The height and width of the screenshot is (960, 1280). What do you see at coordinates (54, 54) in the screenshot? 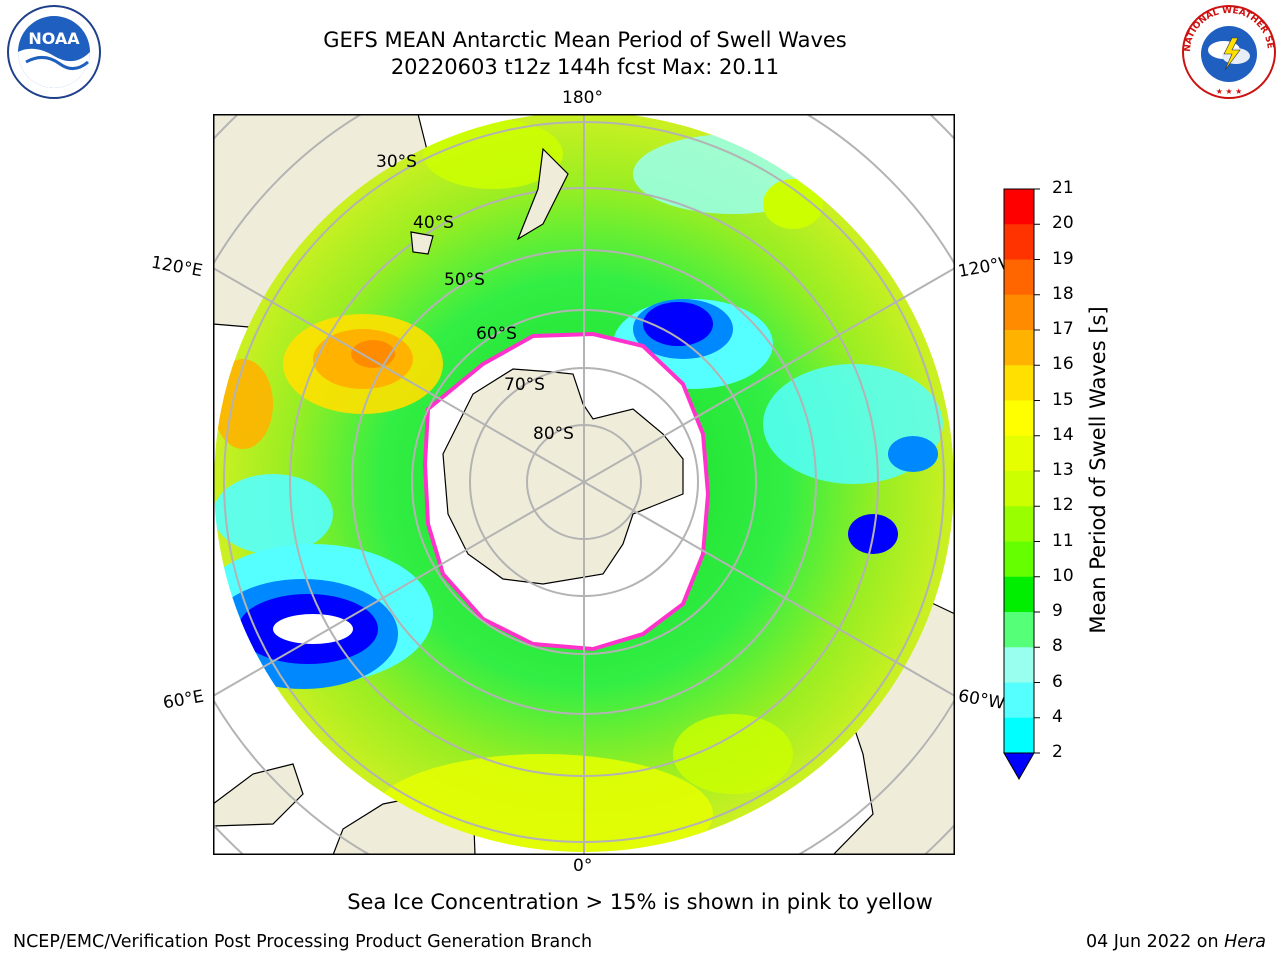
I see `noaa-logo: NOAA` at bounding box center [54, 54].